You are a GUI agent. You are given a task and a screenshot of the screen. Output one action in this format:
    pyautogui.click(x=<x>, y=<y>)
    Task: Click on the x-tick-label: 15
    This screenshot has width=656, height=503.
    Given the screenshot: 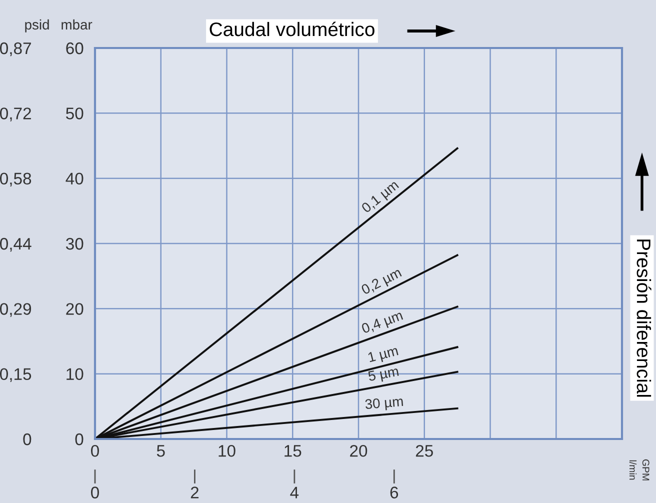 What is the action you would take?
    pyautogui.click(x=293, y=451)
    